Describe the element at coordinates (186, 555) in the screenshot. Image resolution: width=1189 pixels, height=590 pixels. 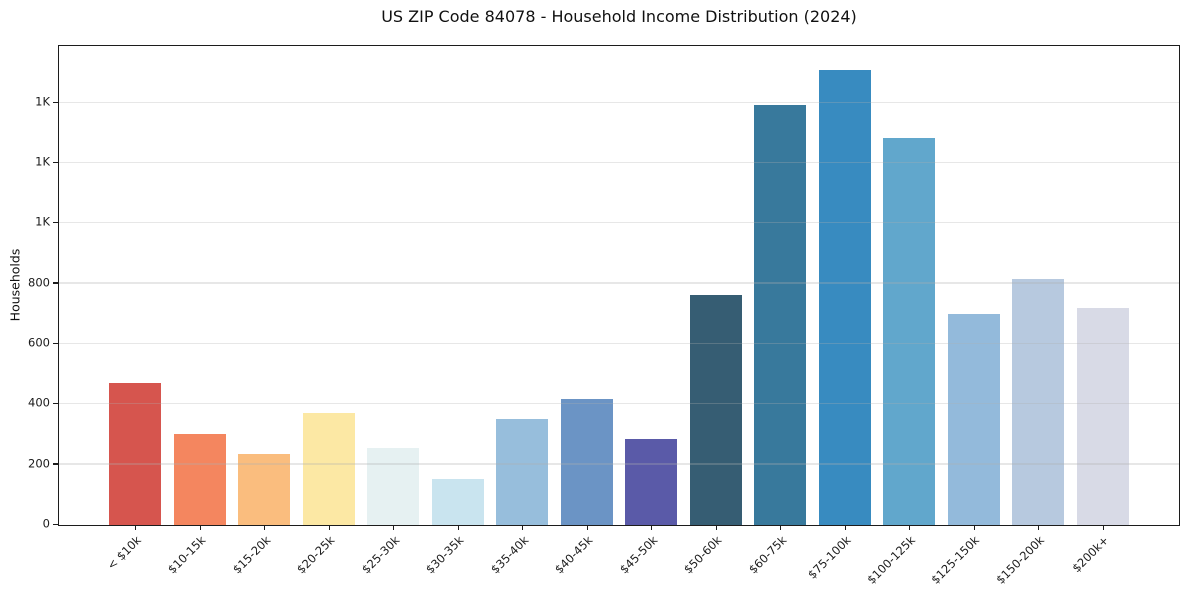
I see `x-tick-label: $10-15k` at that location.